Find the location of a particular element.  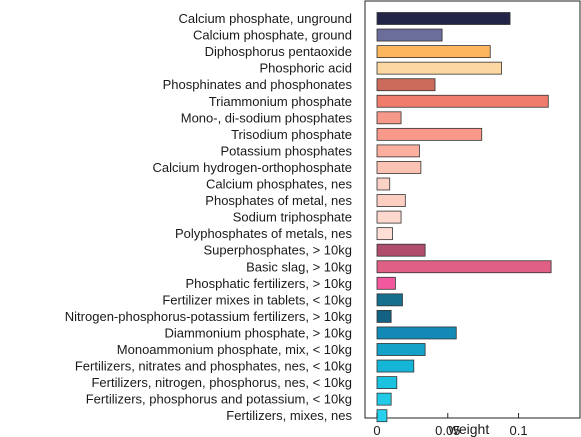

category-label-8: Potassium phosphates is located at coordinates (286, 150).